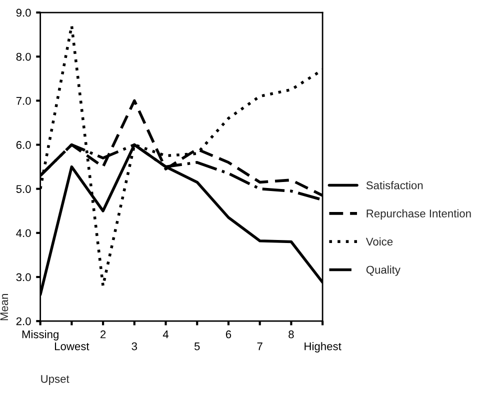 The width and height of the screenshot is (504, 417). I want to click on legend-label: Satisfaction, so click(394, 185).